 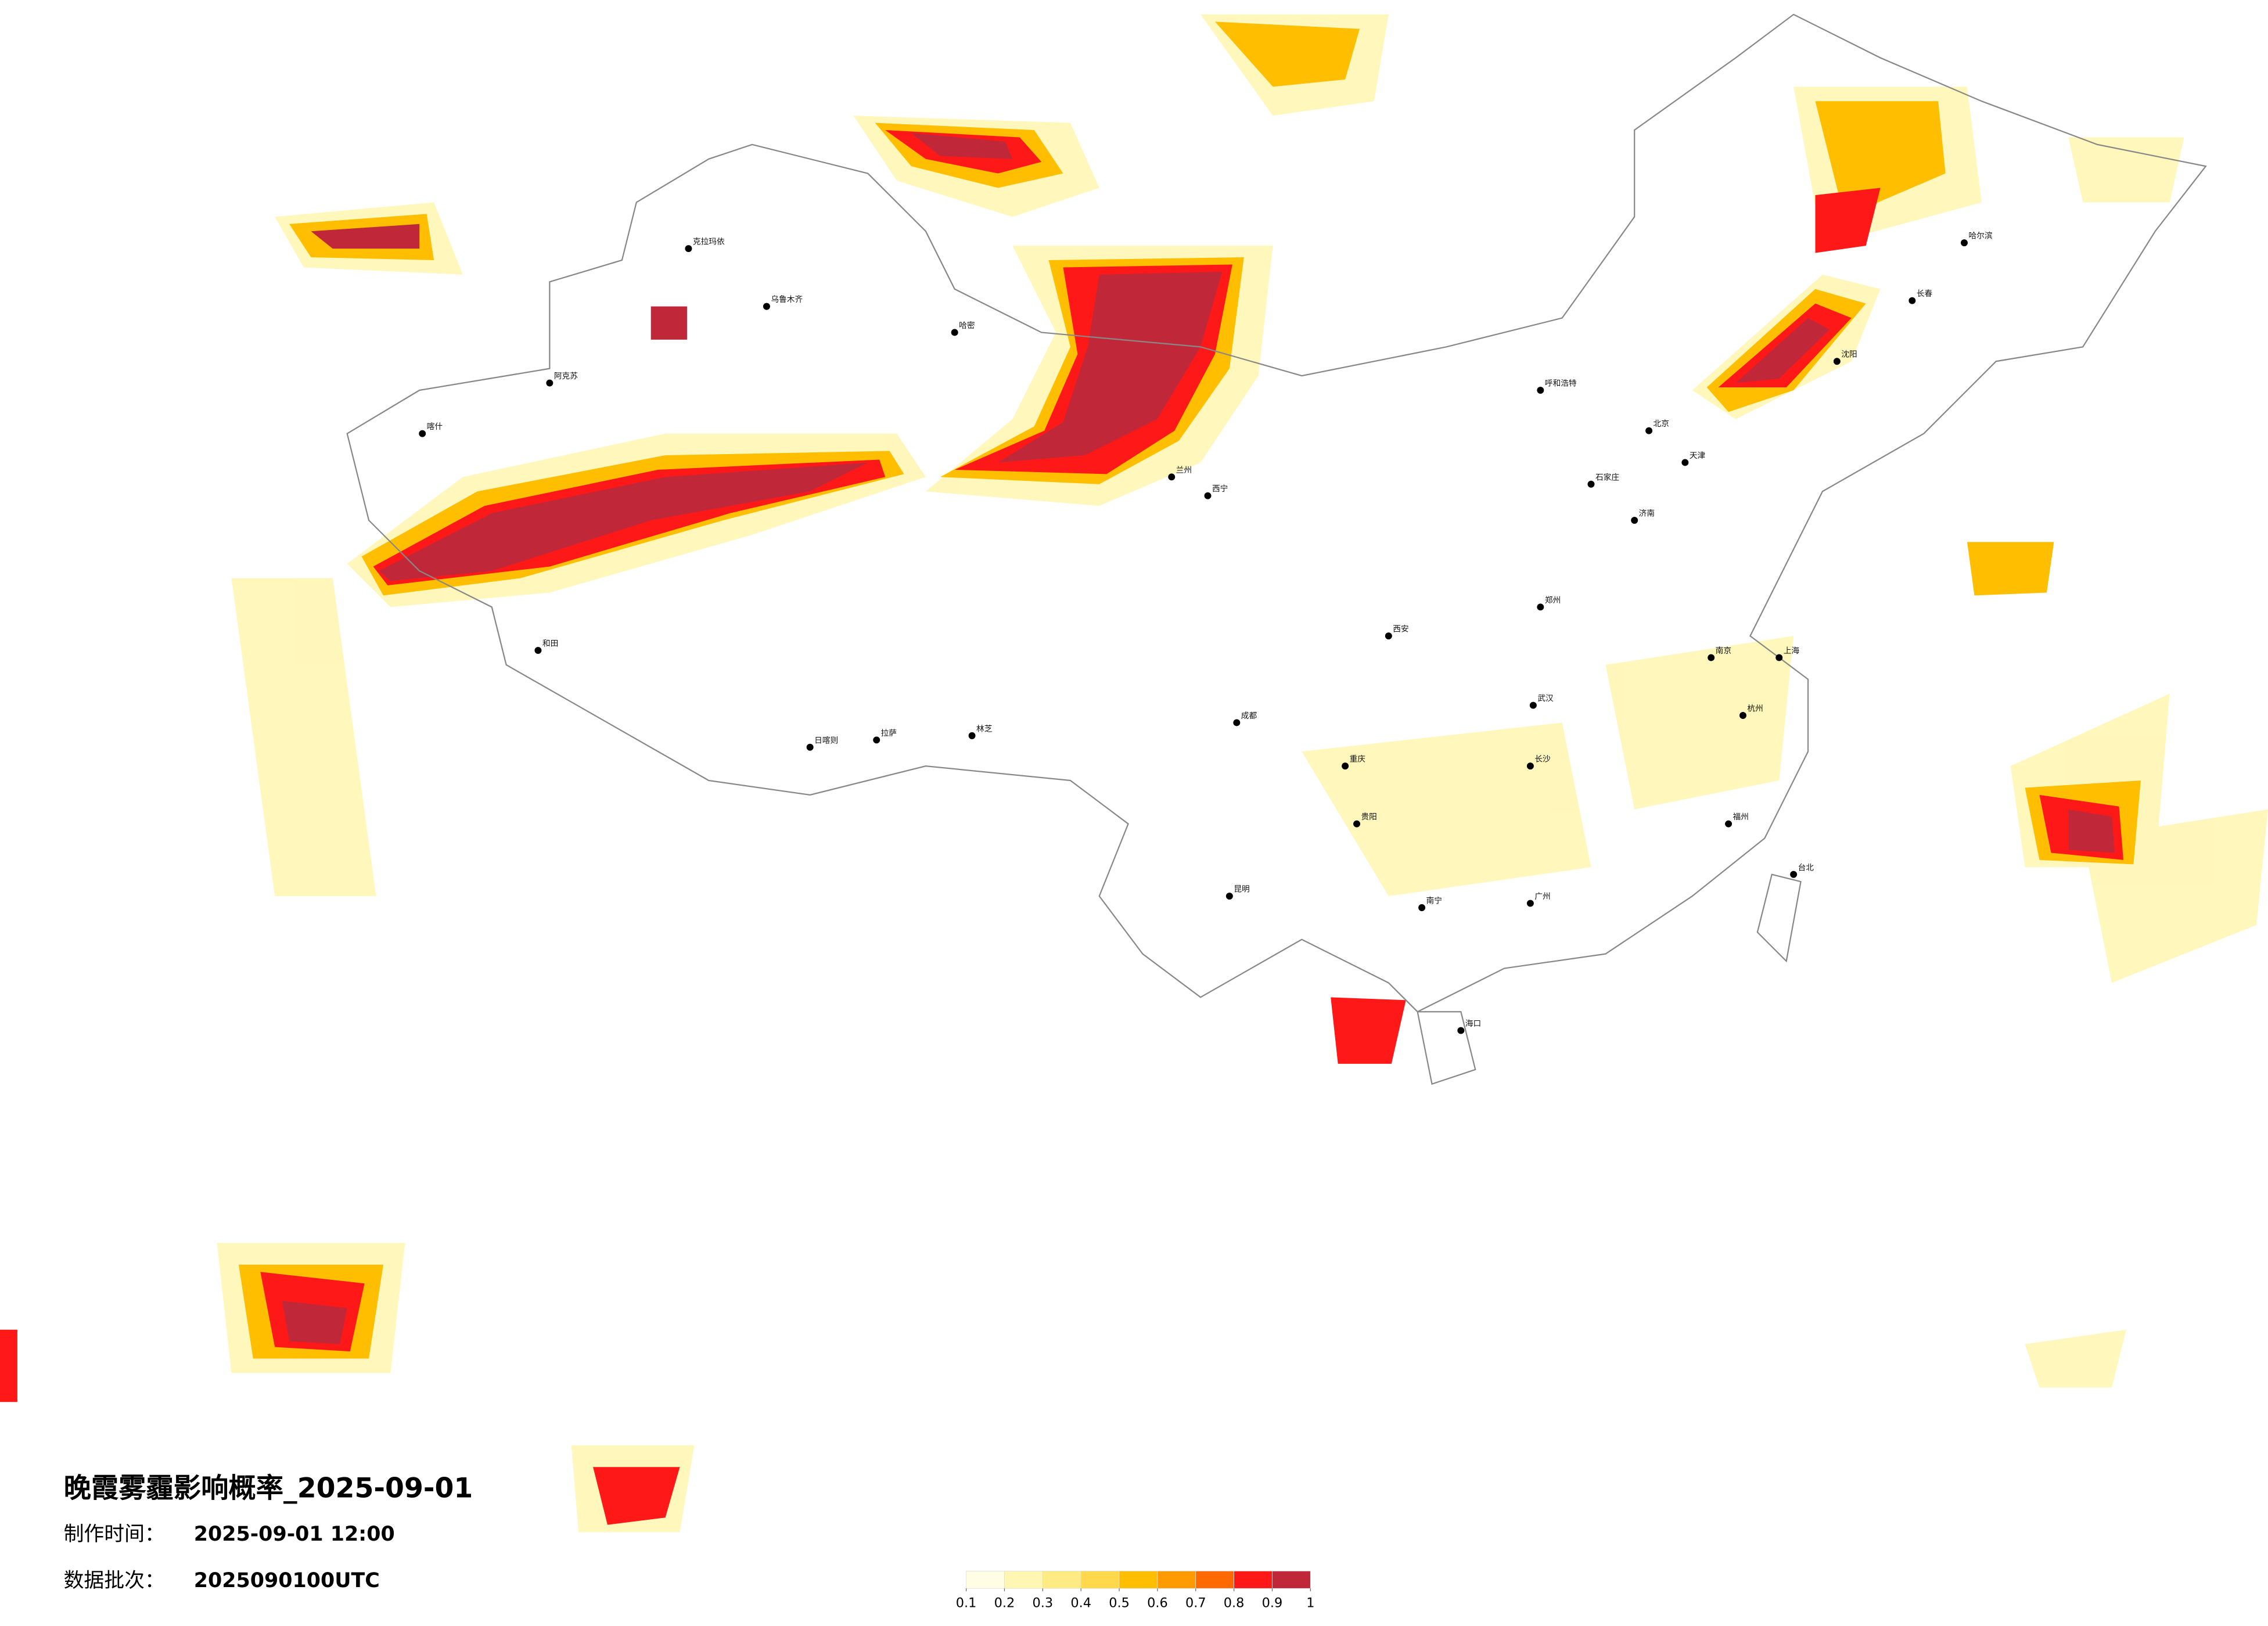 What do you see at coordinates (114, 1534) in the screenshot?
I see `made-time-label: 制作时间：` at bounding box center [114, 1534].